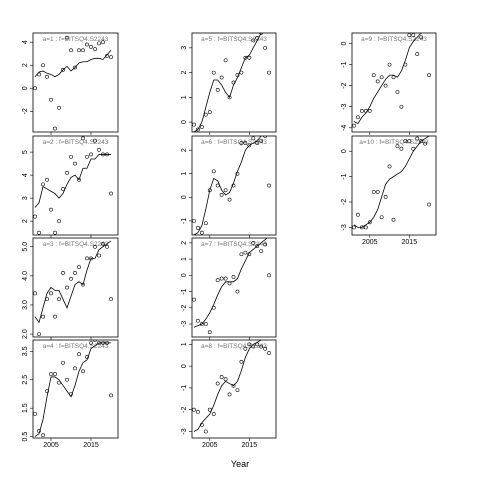  I want to click on x-tick-label: 2005, so click(51, 445).